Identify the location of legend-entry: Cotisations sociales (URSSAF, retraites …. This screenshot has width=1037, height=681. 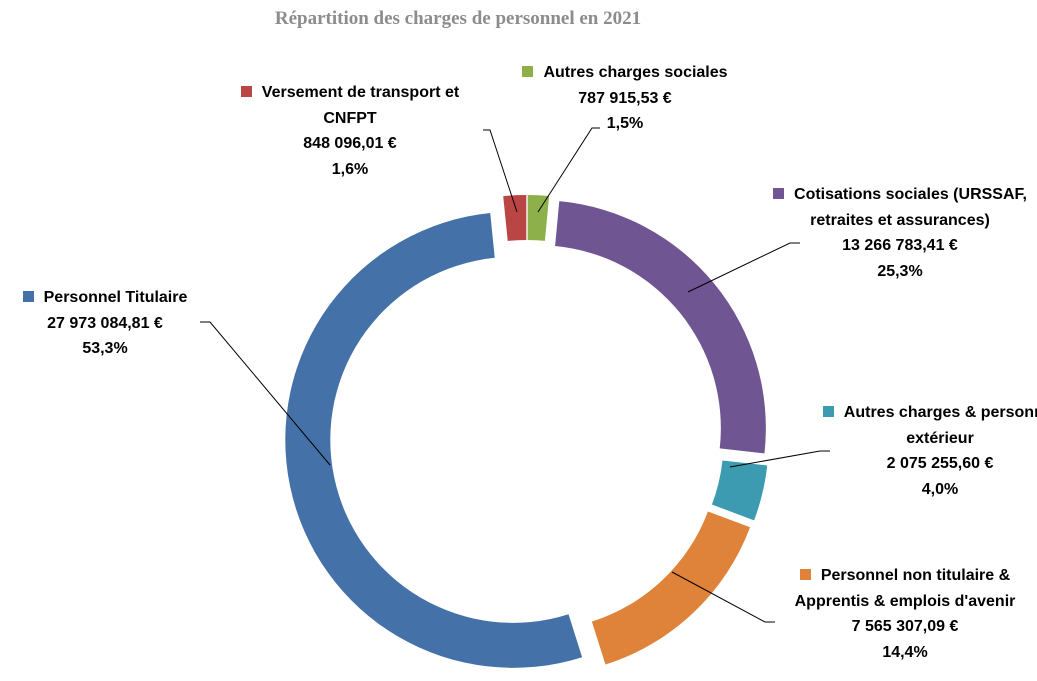
(900, 207).